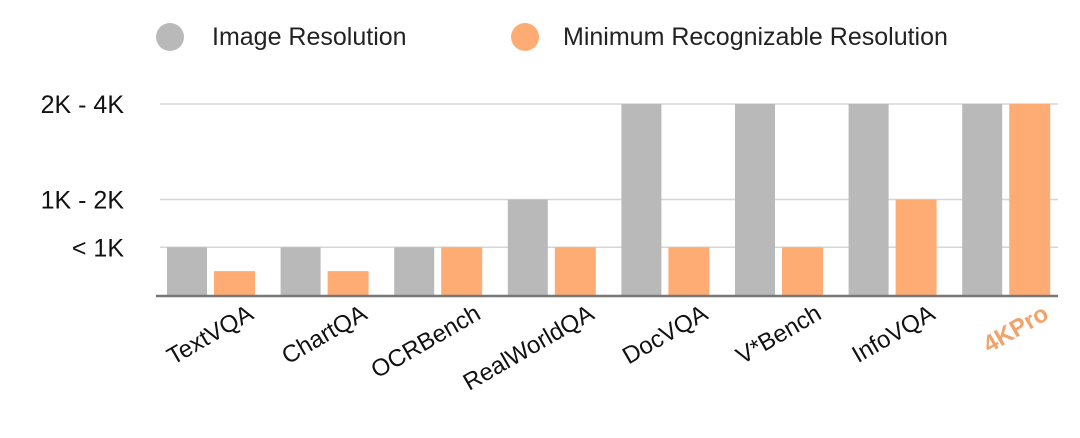  Describe the element at coordinates (1030, 199) in the screenshot. I see `bar-min-recognizable-4kpro` at that location.